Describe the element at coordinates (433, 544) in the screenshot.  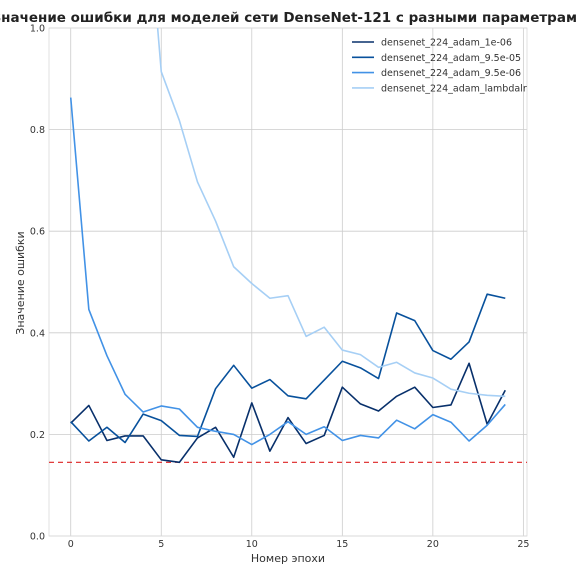
I see `x-tick-label: 20` at that location.